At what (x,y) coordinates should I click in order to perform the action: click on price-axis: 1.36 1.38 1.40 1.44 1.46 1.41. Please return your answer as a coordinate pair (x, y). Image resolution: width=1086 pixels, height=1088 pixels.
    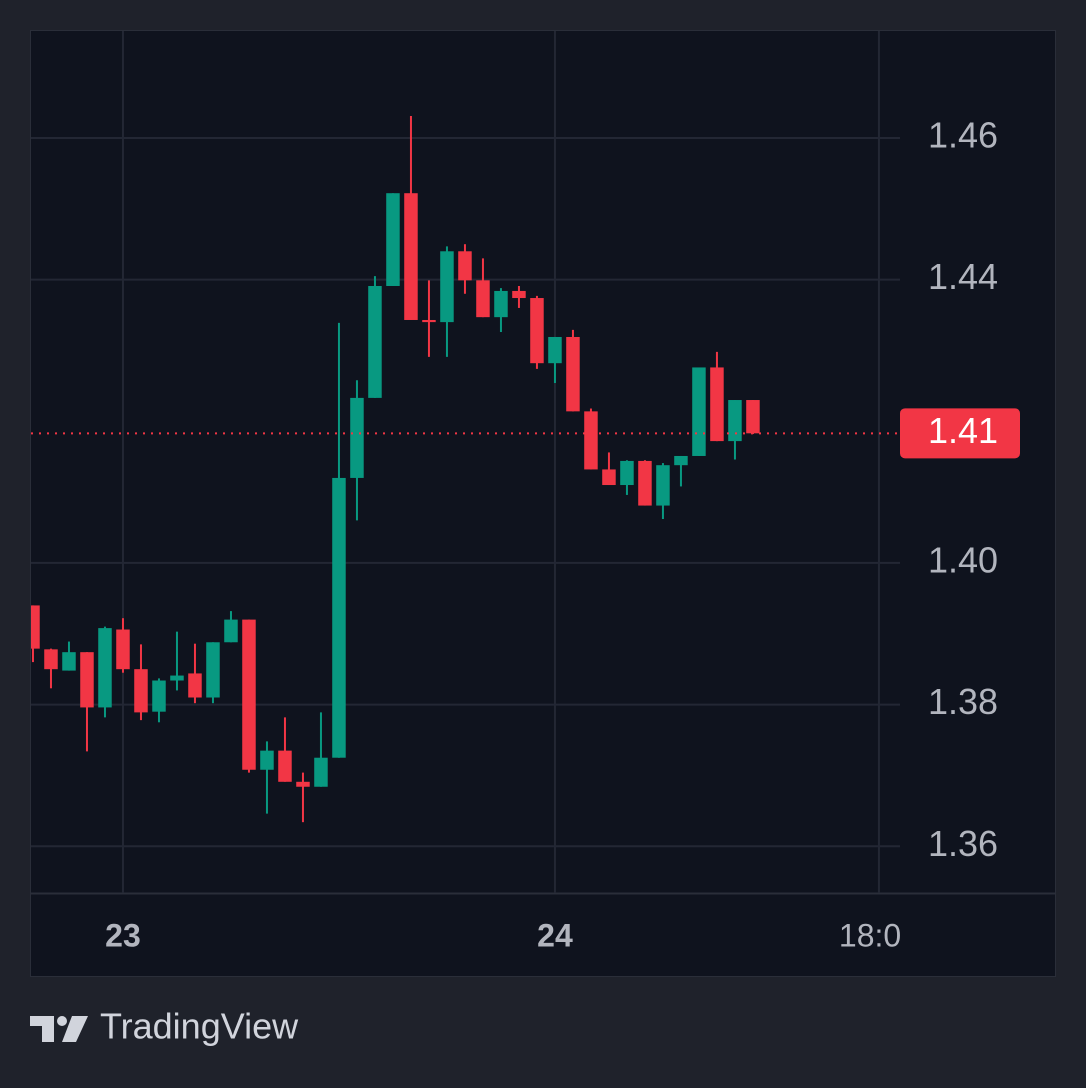
    Looking at the image, I should click on (960, 489).